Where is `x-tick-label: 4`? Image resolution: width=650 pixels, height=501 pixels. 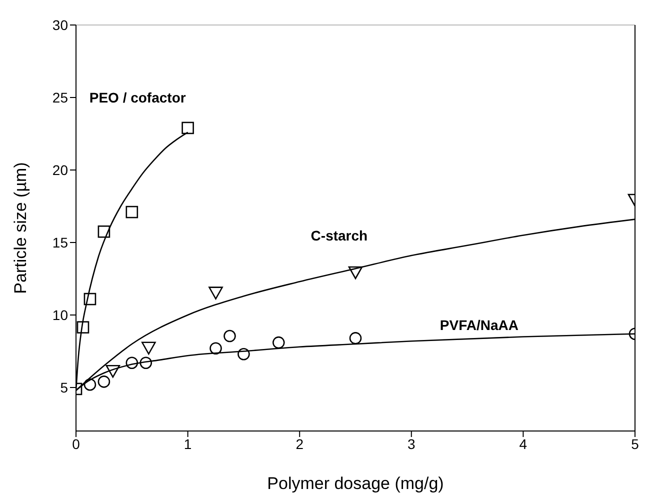 x-tick-label: 4 is located at coordinates (523, 444).